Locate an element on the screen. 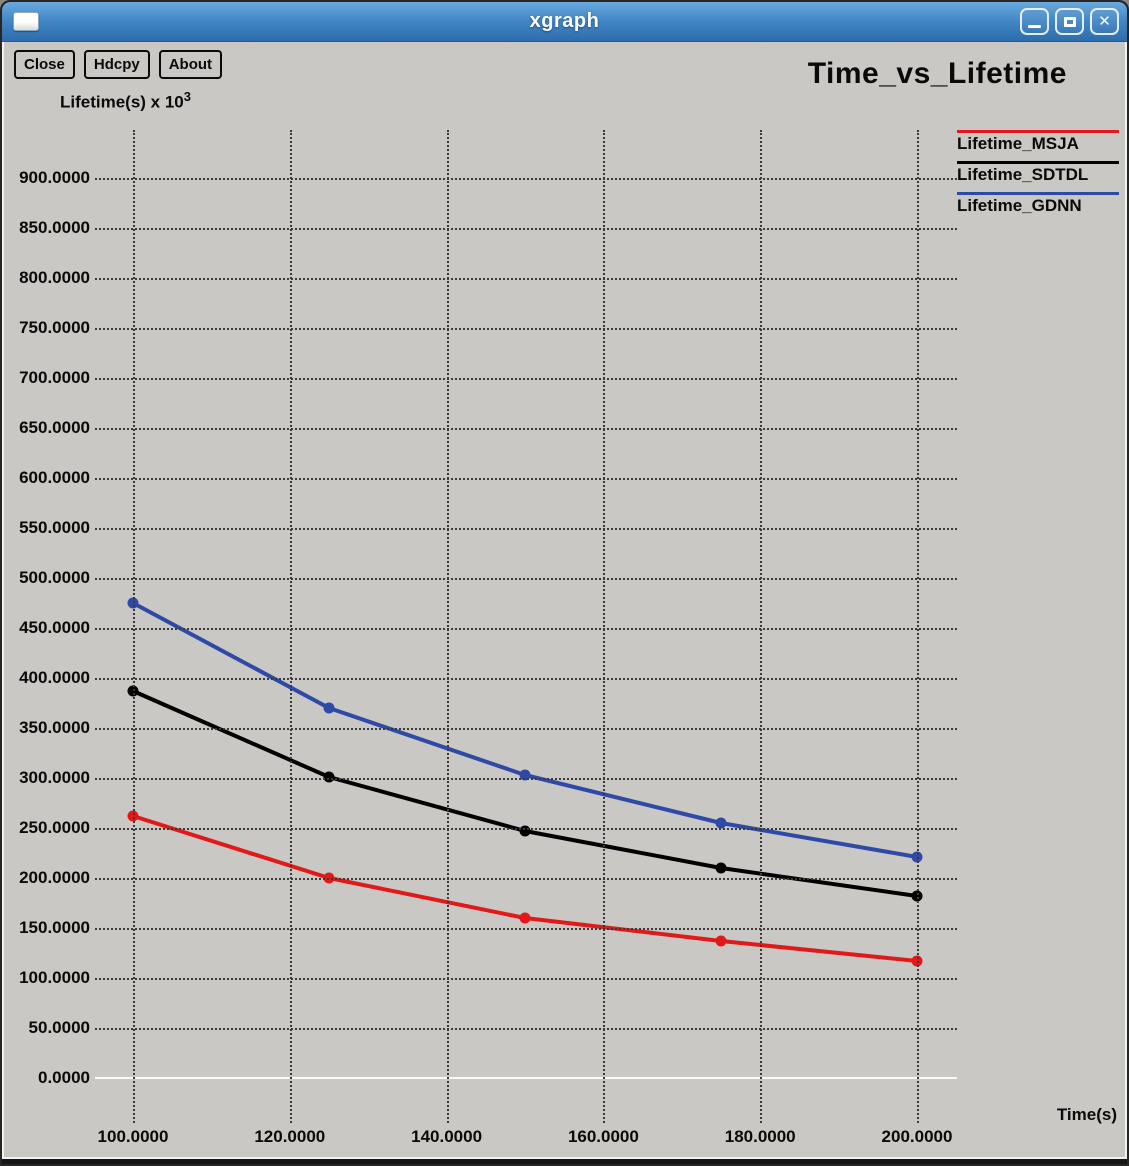  window-title: xgraph is located at coordinates (564, 21).